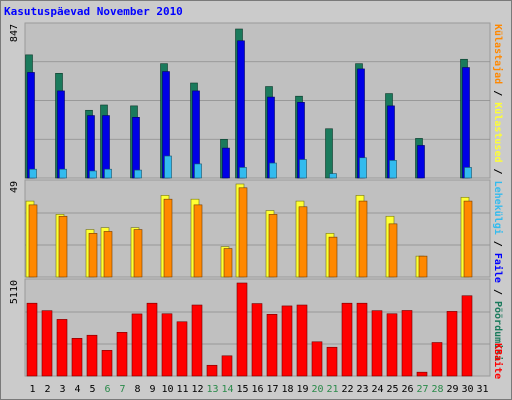 The width and height of the screenshot is (512, 400). Describe the element at coordinates (47, 389) in the screenshot. I see `x-tick-label-2: 2` at that location.